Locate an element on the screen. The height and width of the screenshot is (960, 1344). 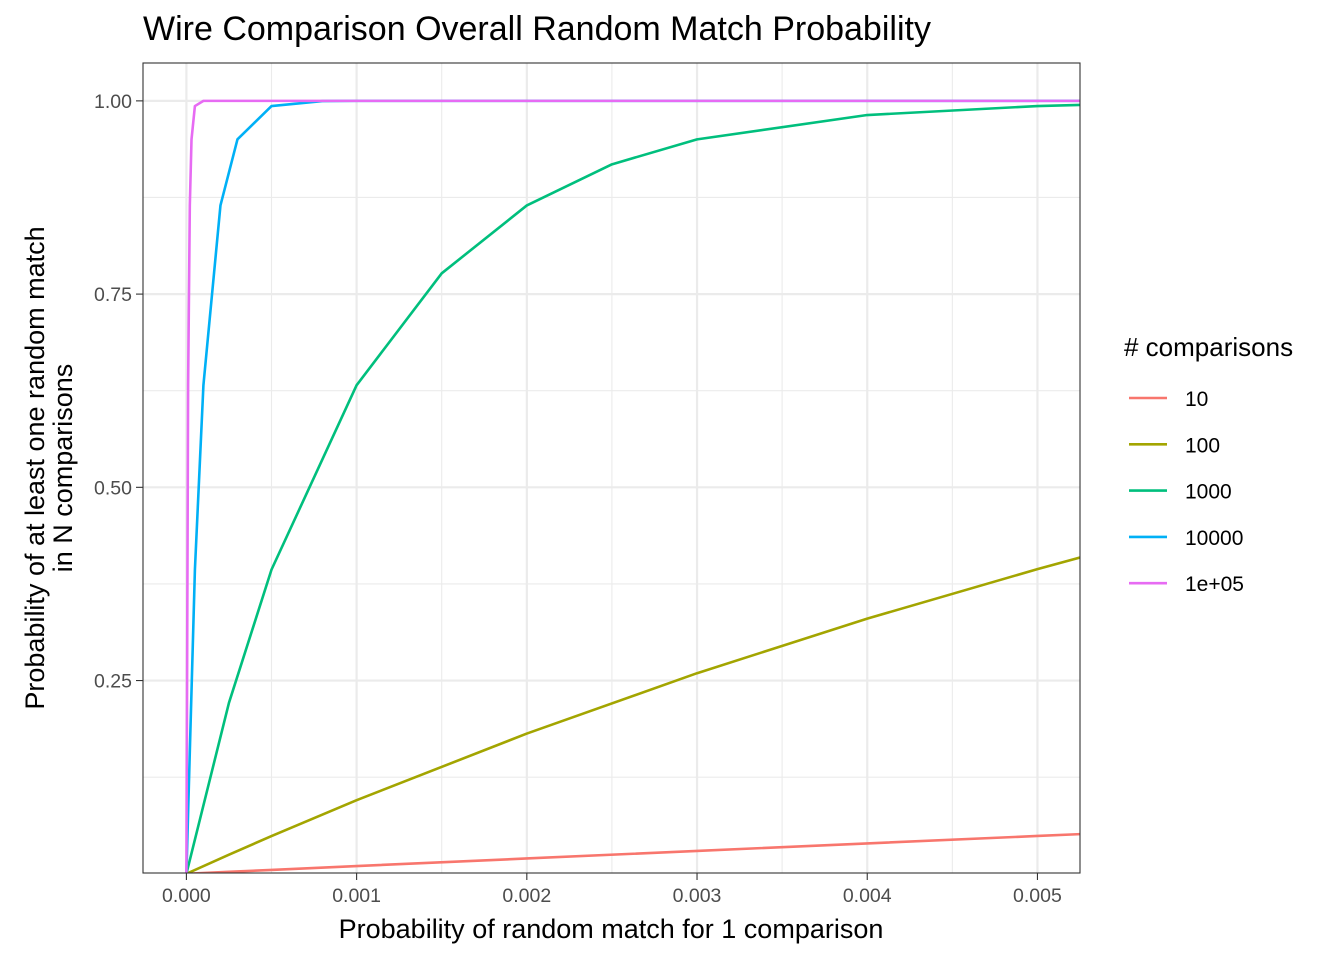
y-tick-label: 1.00 is located at coordinates (113, 102).